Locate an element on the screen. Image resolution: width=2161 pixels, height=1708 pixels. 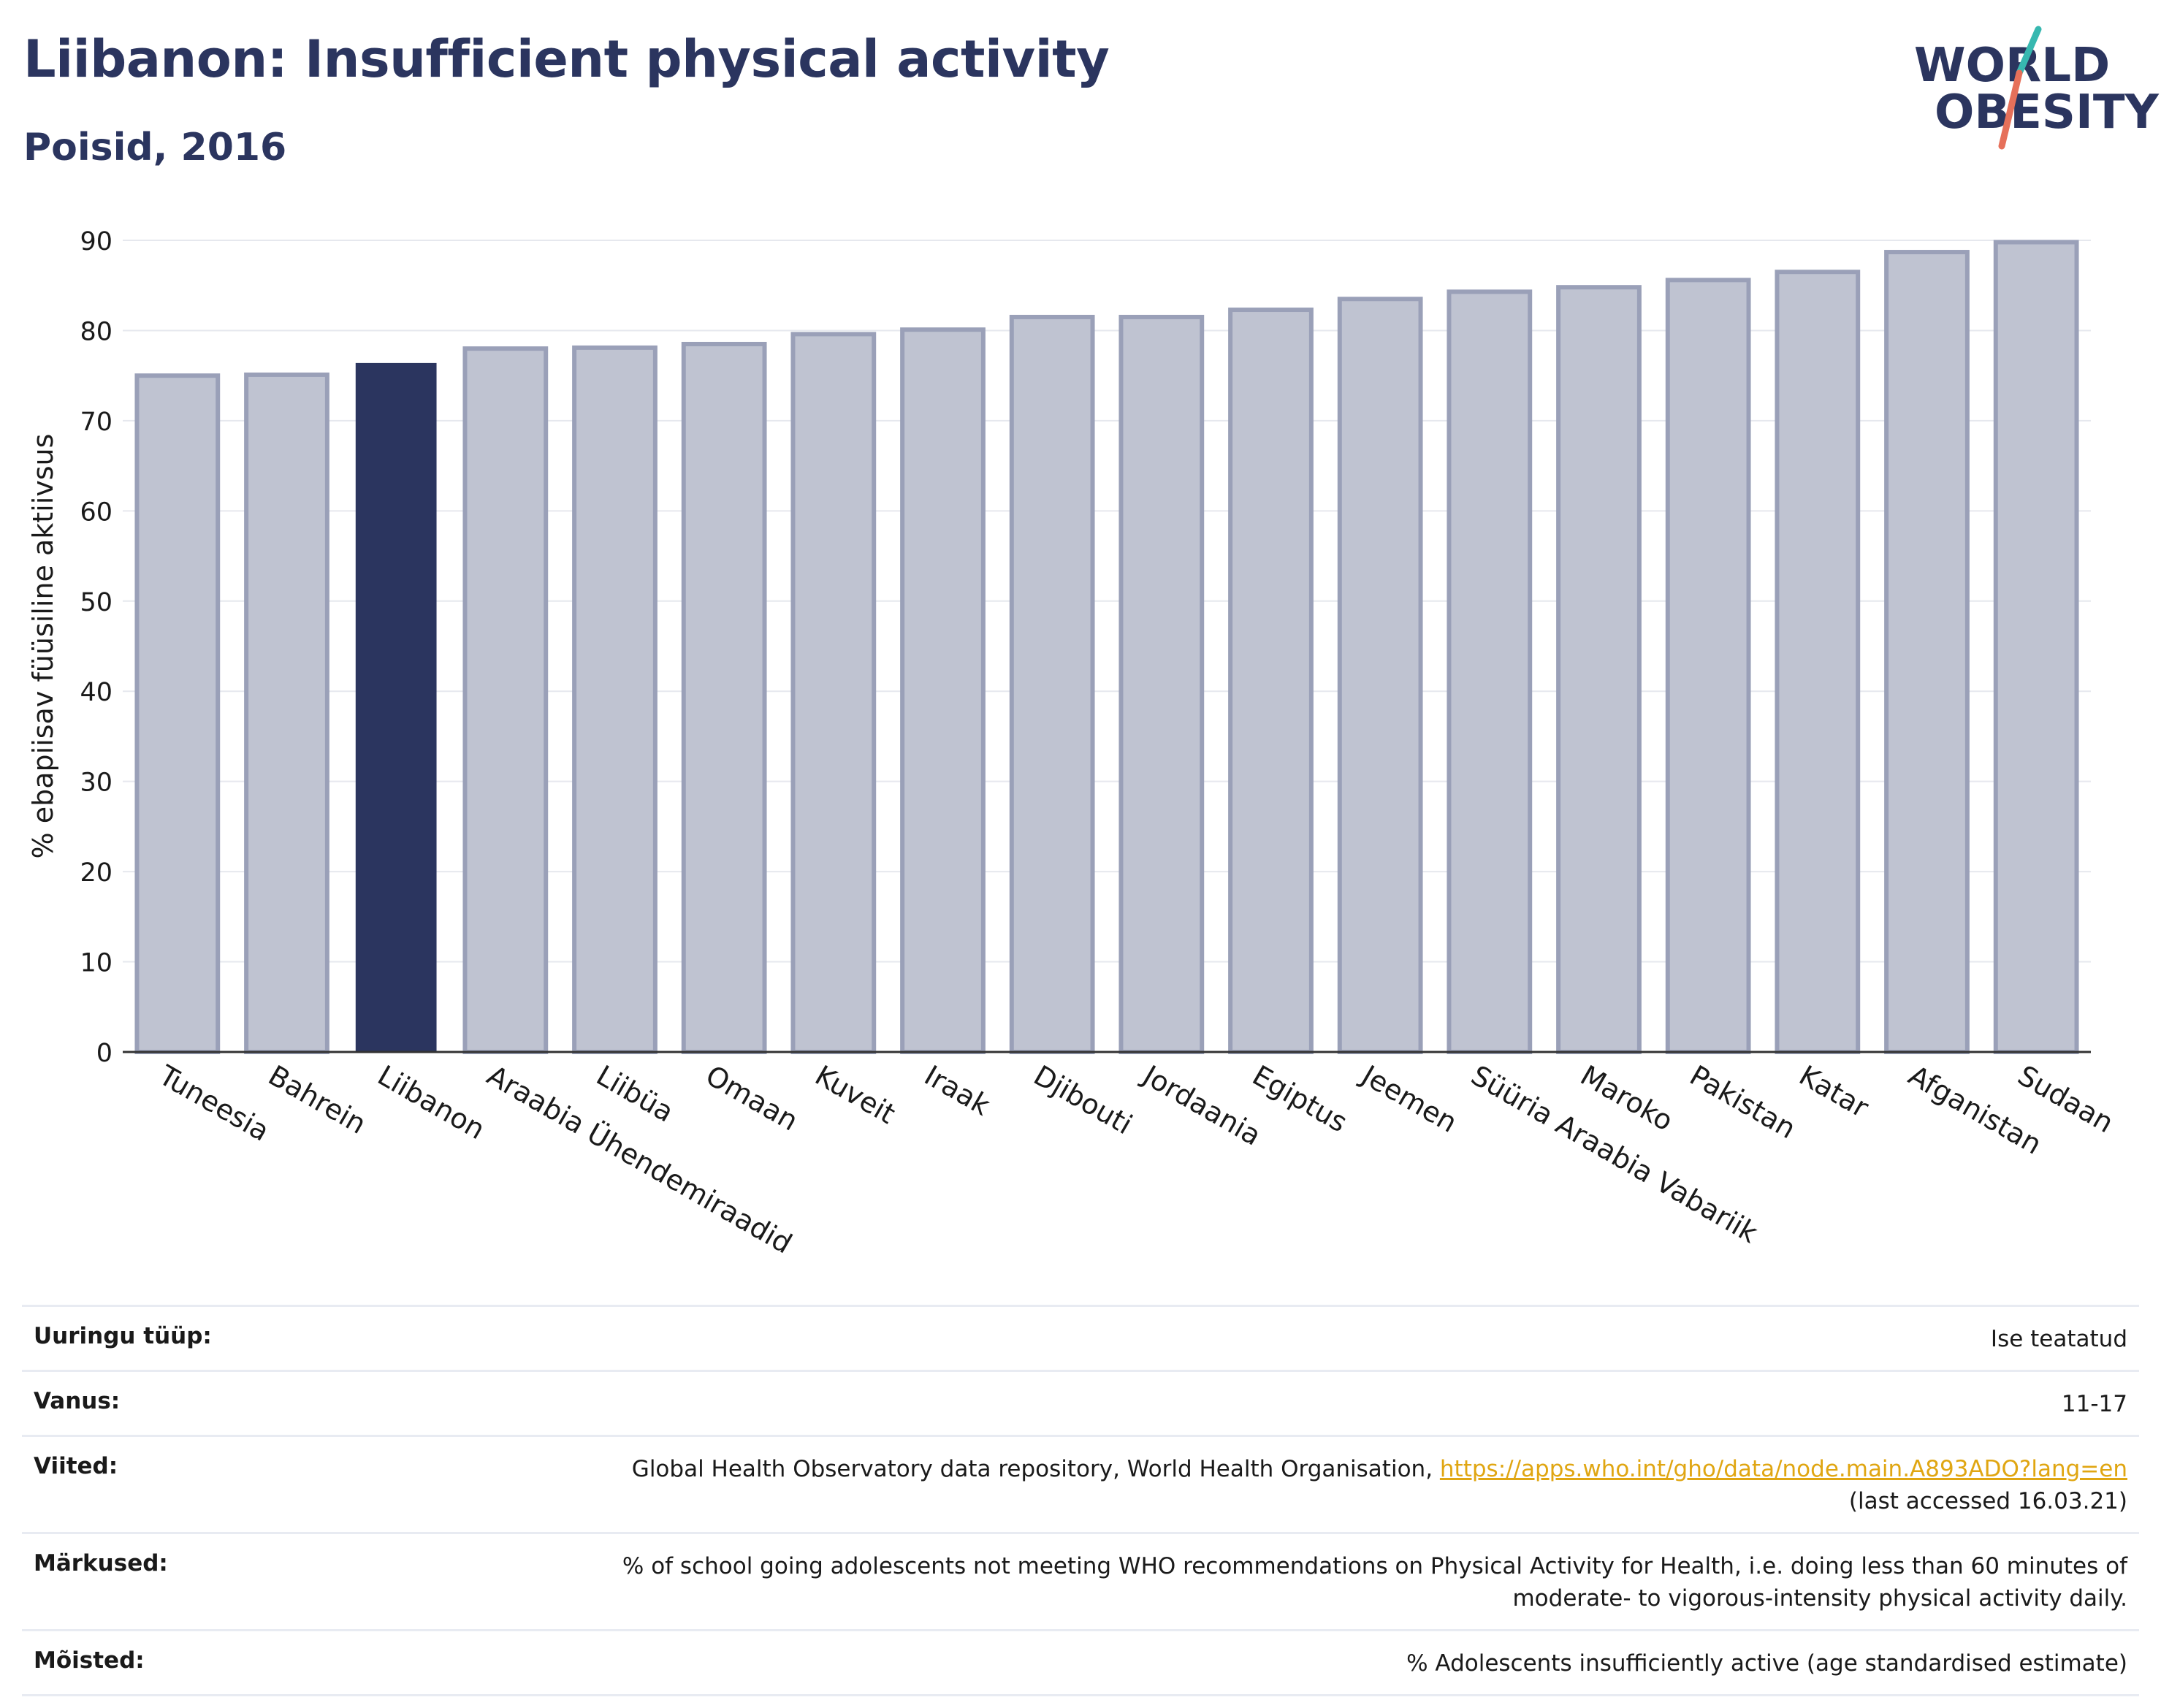
bar-omaan is located at coordinates (724, 697).